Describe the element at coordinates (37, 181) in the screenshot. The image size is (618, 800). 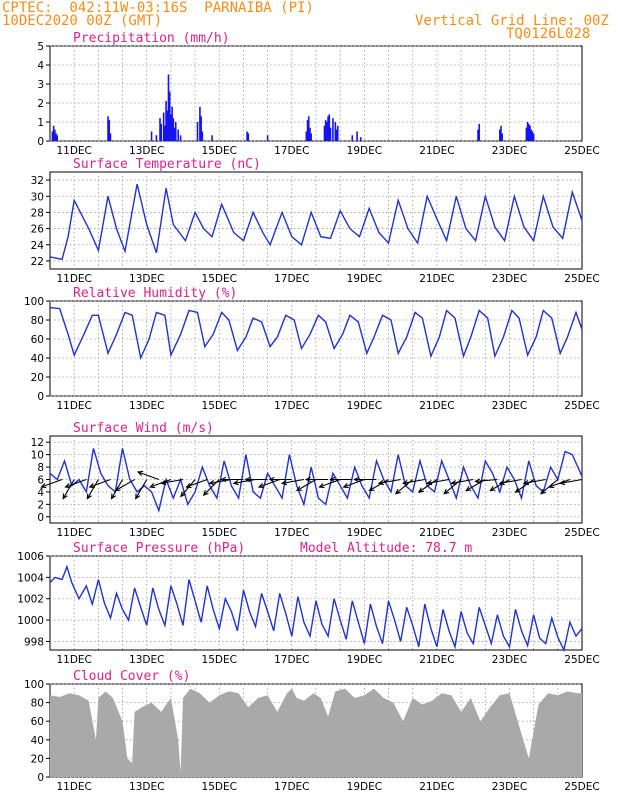
I see `y-tick-label: 32` at that location.